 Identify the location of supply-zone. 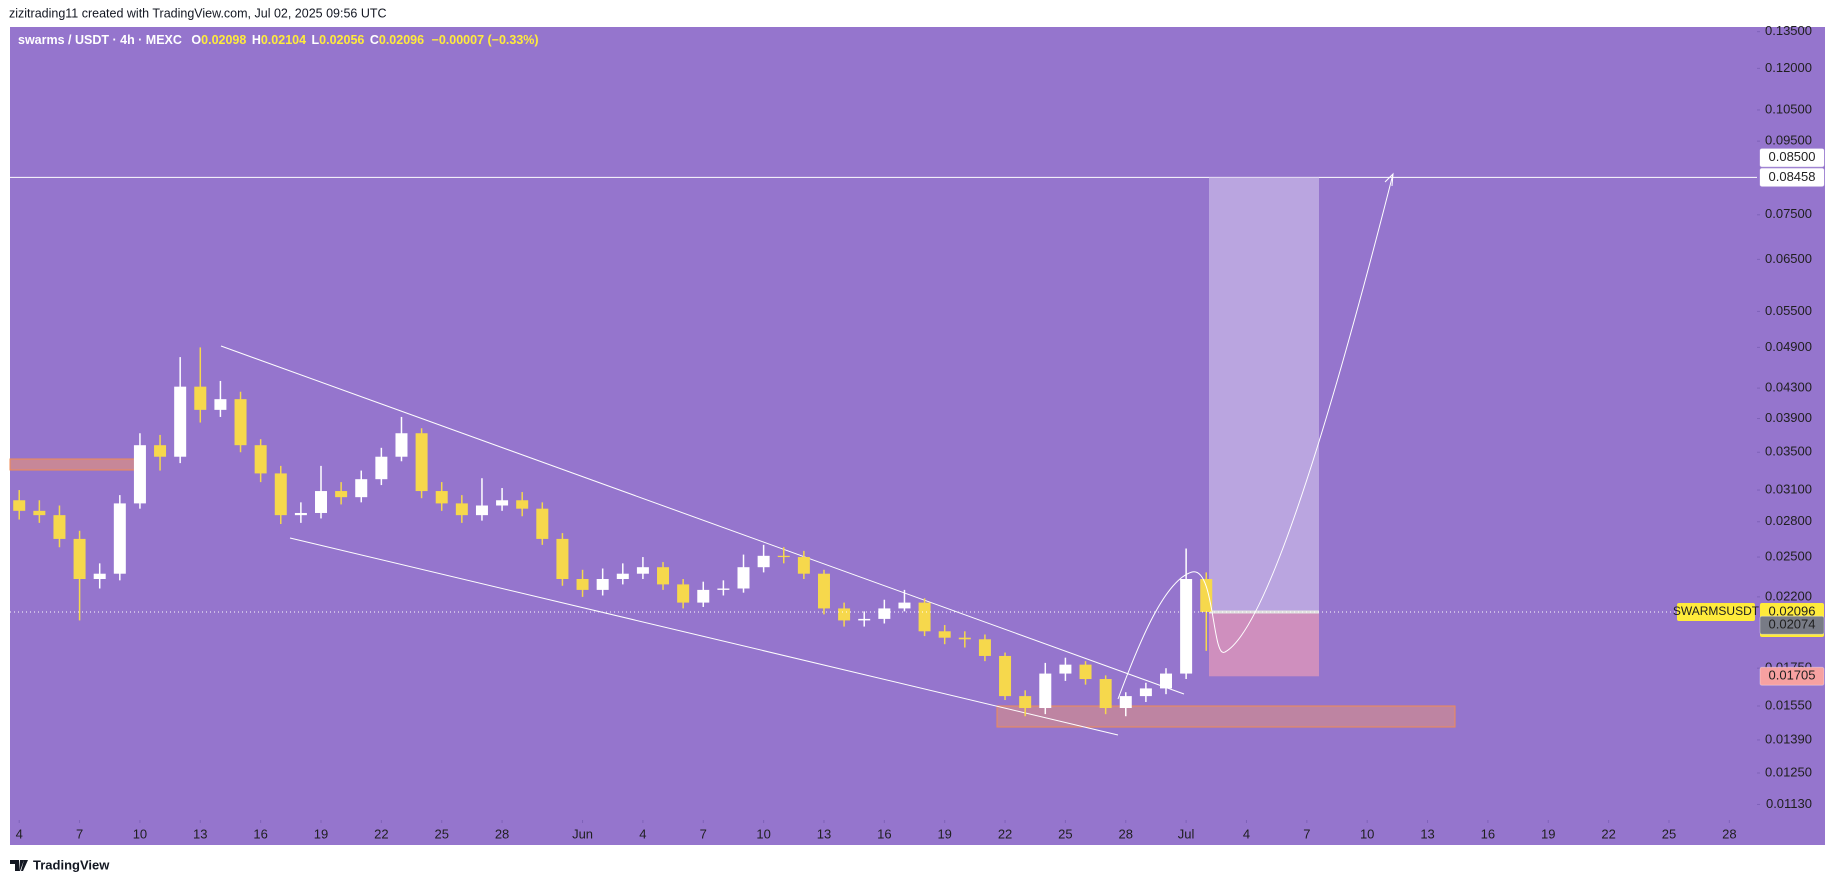
(76, 464).